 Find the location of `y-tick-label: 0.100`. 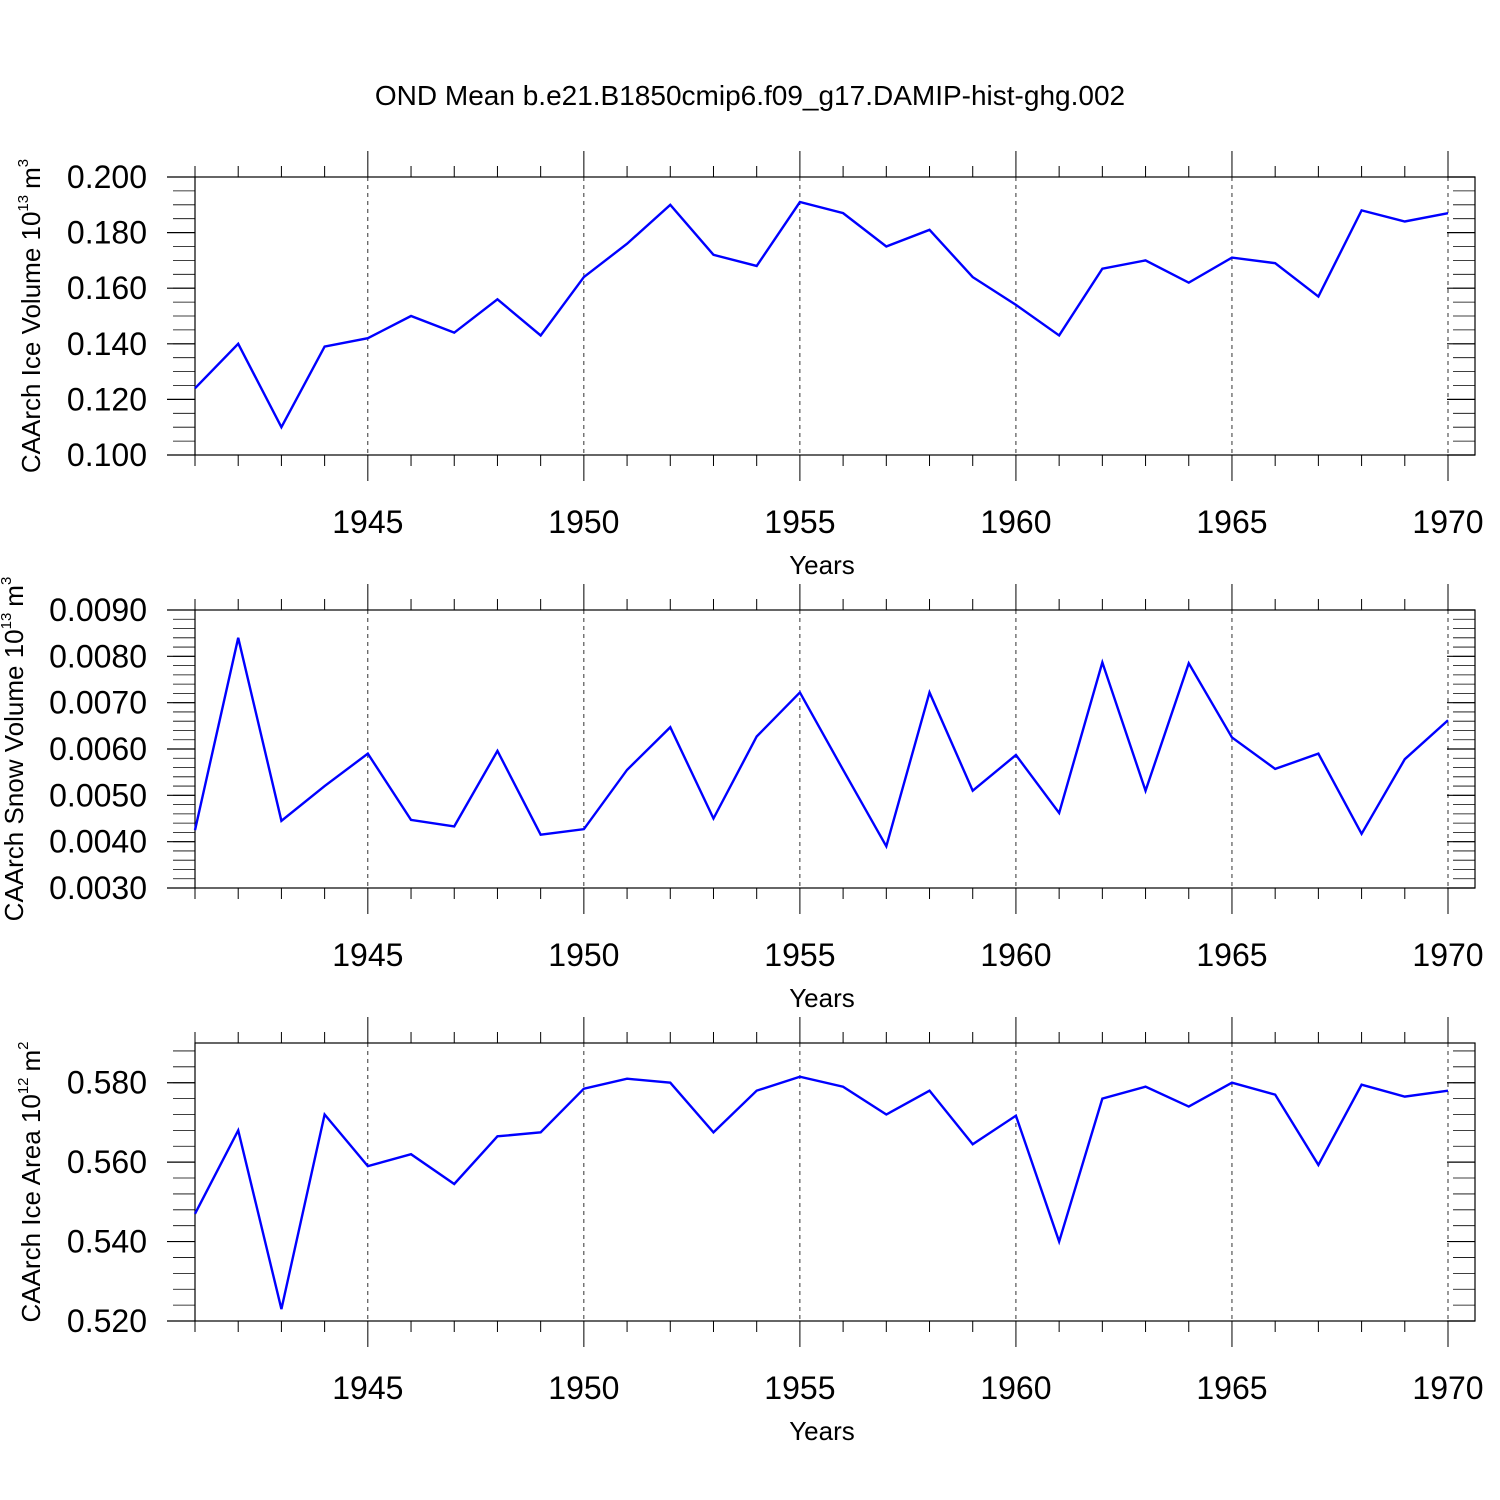

y-tick-label: 0.100 is located at coordinates (107, 455).